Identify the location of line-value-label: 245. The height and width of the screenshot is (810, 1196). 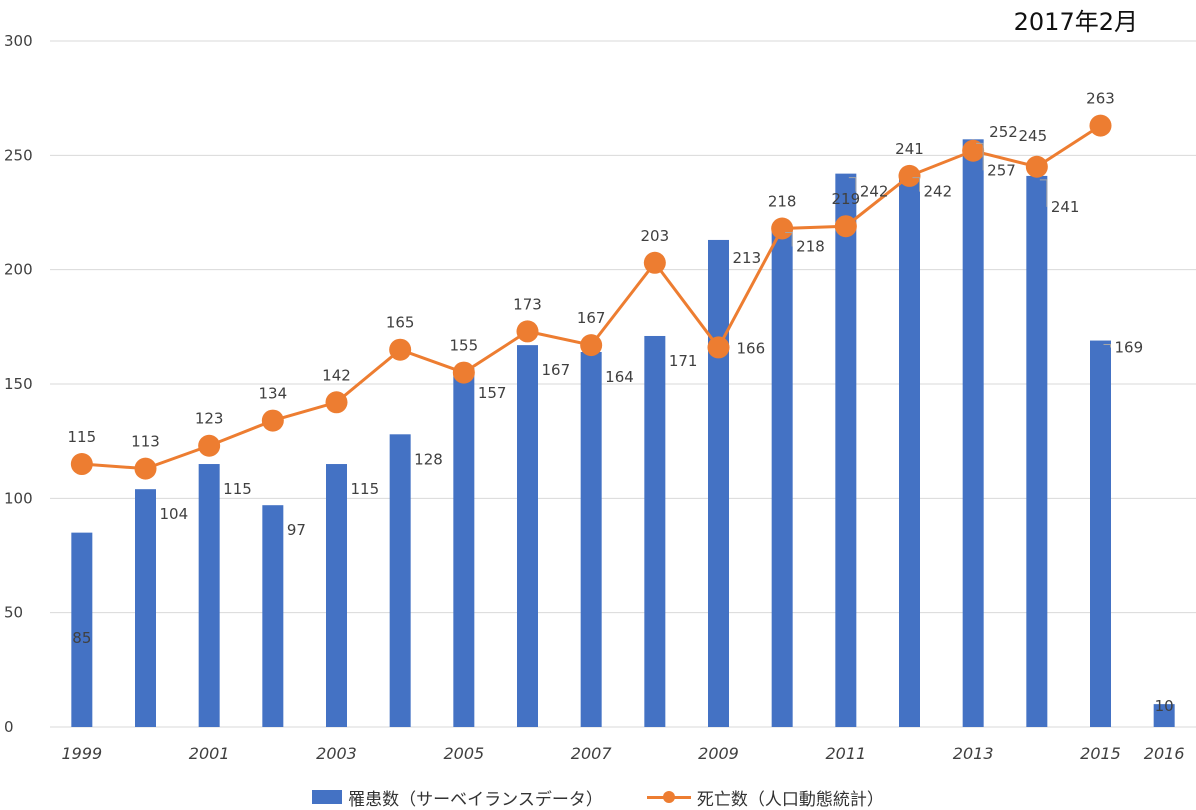
(1033, 136).